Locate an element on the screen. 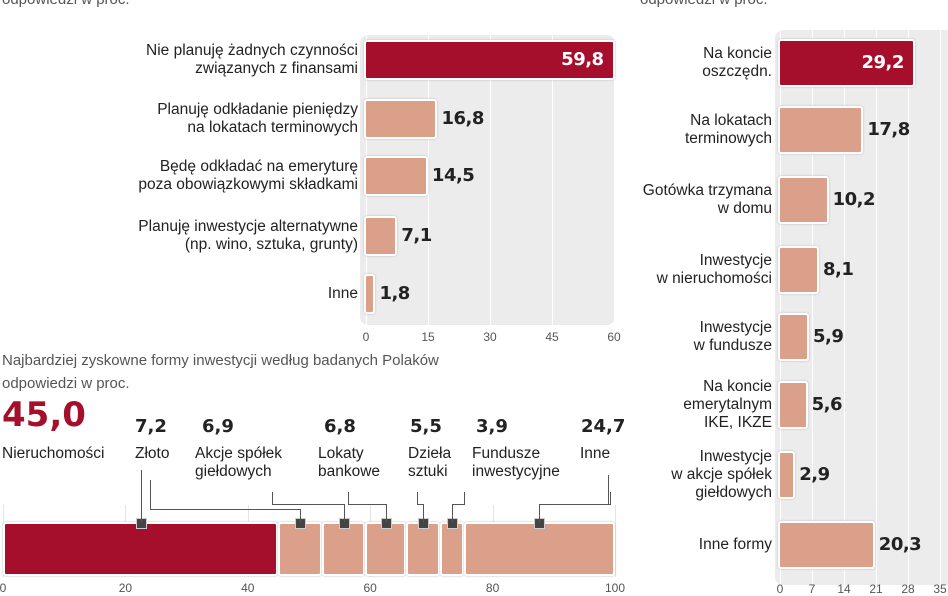 This screenshot has width=948, height=596. category-label: Inwestycje w akcje spółek giełdowych is located at coordinates (721, 474).